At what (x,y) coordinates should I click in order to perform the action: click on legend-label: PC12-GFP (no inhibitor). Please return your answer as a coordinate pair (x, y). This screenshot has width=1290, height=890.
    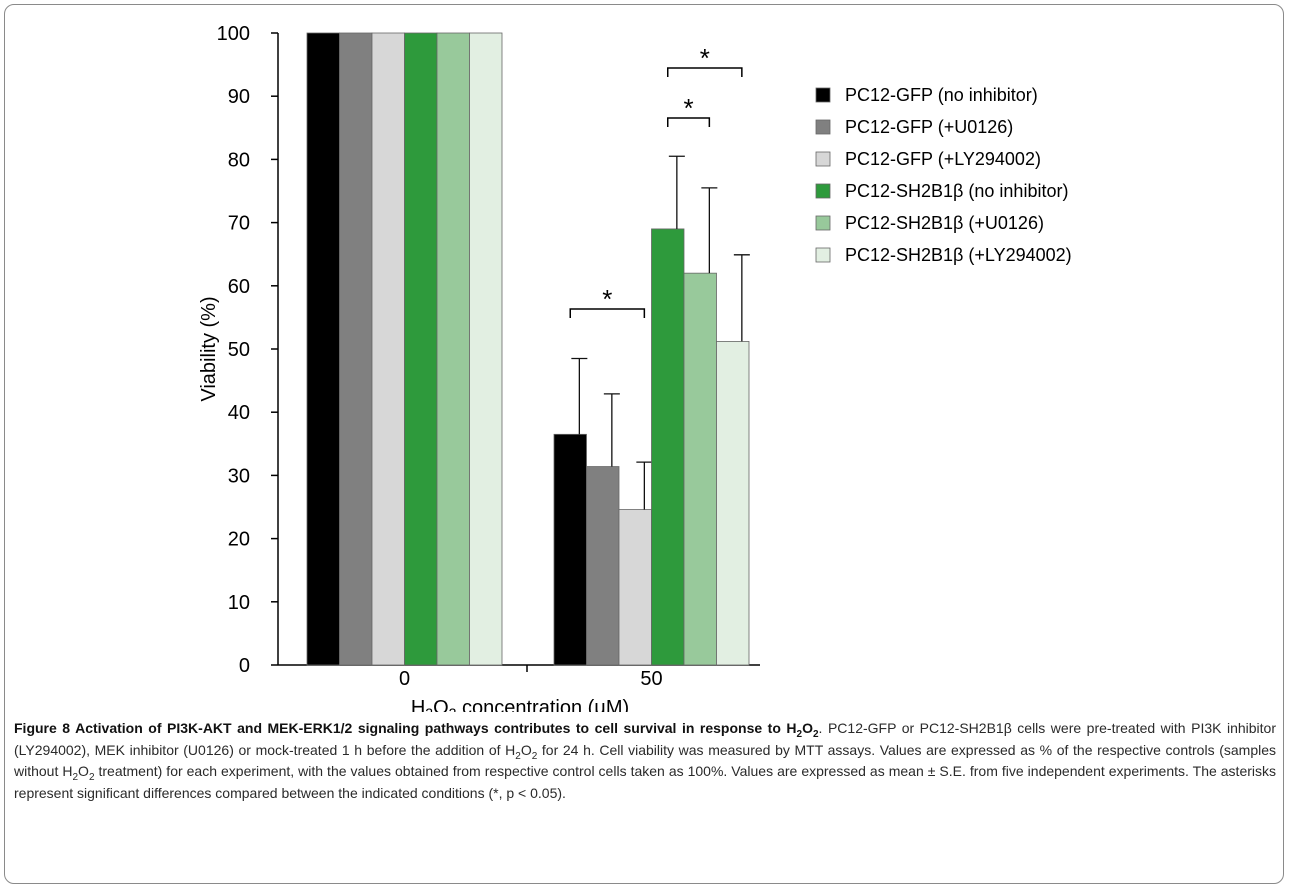
    Looking at the image, I should click on (941, 95).